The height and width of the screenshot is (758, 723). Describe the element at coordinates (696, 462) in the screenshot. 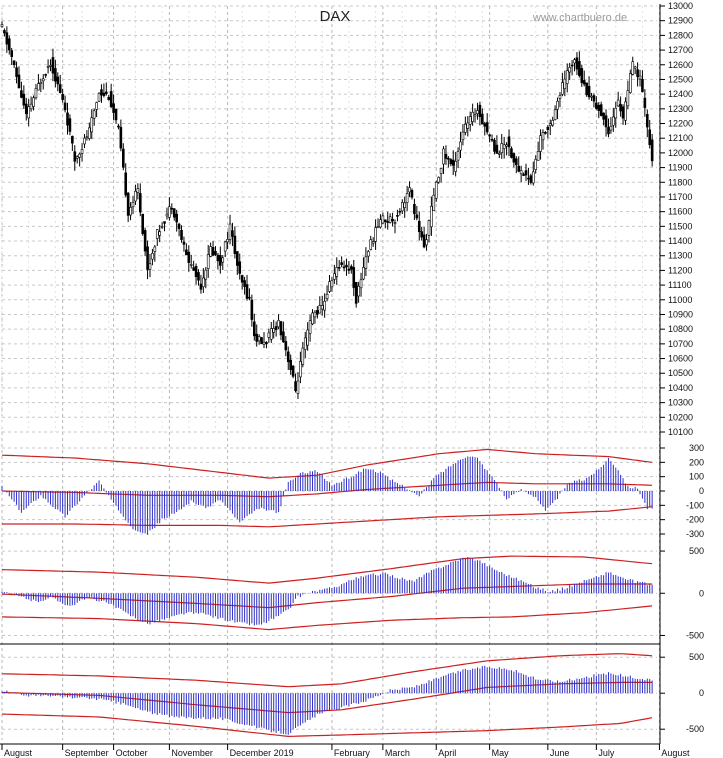

I see `osc-tick-label: 200` at that location.